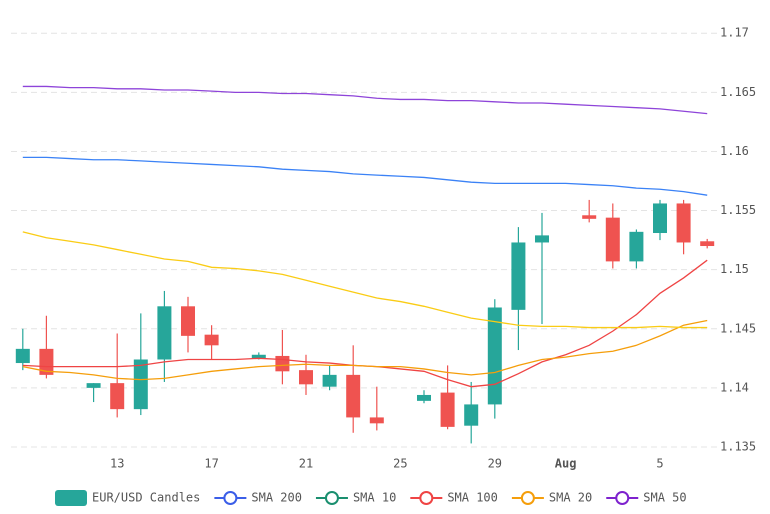 This screenshot has width=770, height=514. Describe the element at coordinates (306, 464) in the screenshot. I see `x-tick-label: 21` at that location.